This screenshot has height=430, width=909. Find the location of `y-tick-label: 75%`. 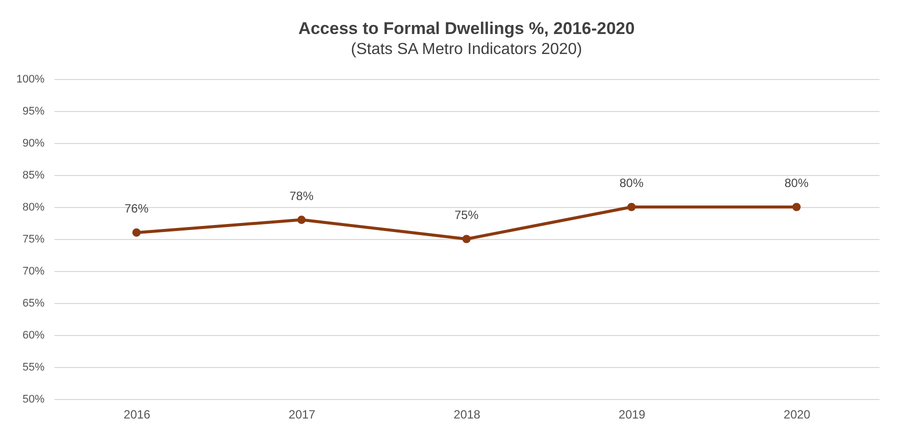

y-tick-label: 75% is located at coordinates (33, 240).